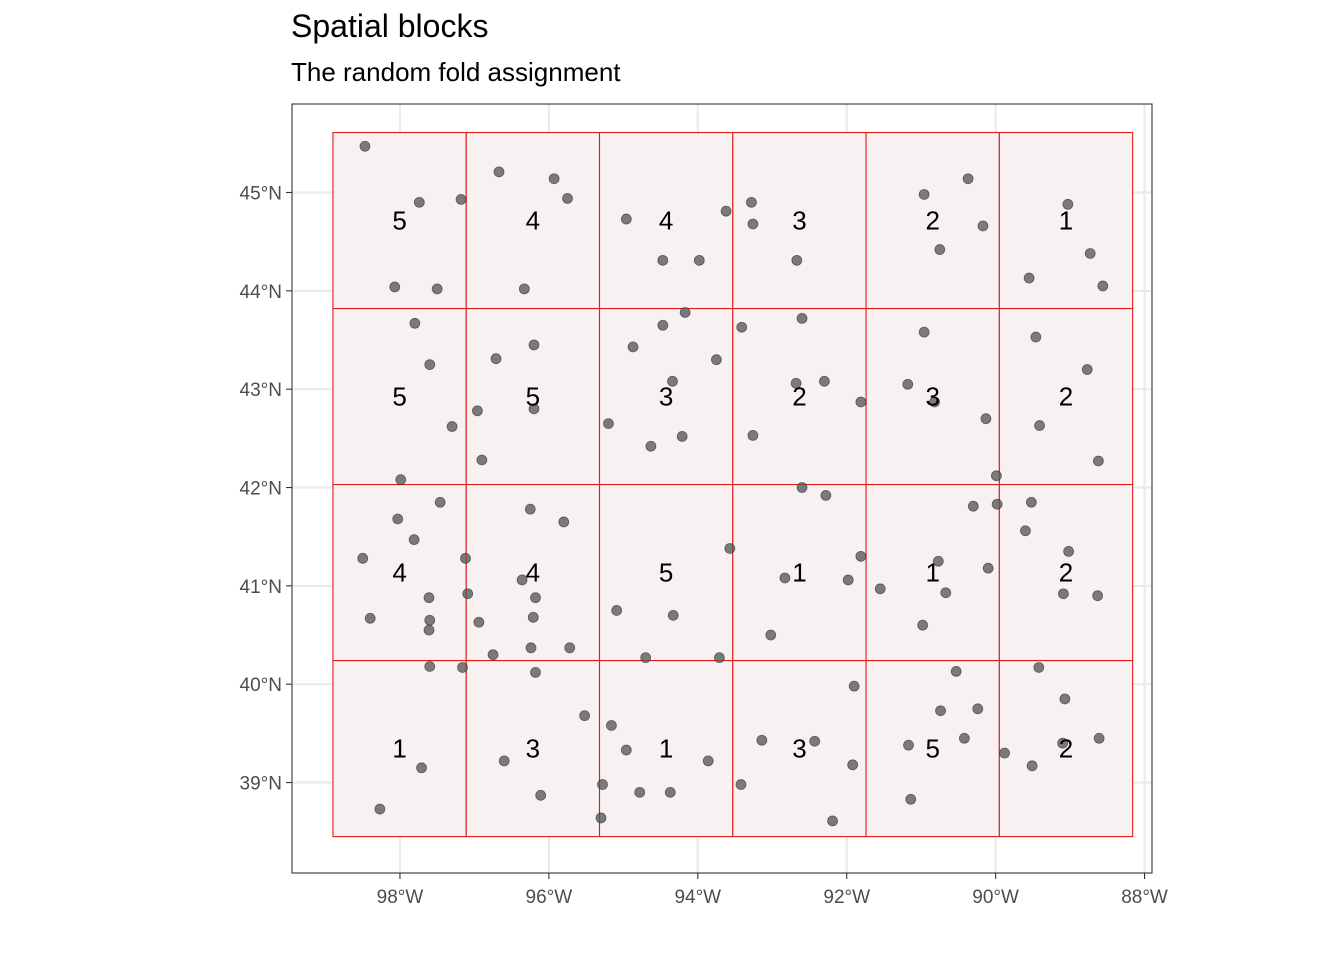 This screenshot has height=960, width=1344. What do you see at coordinates (261, 489) in the screenshot?
I see `y-tick-label: 42°N` at bounding box center [261, 489].